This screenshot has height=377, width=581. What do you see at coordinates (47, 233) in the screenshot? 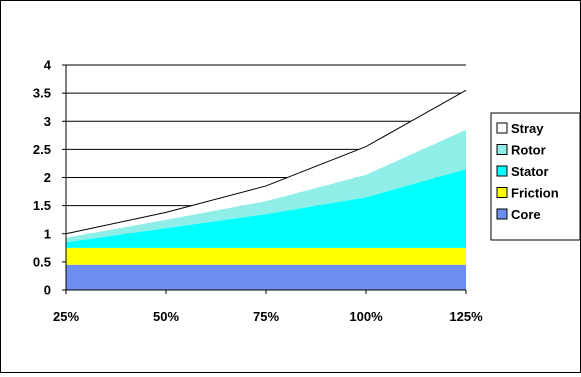
I see `y-tick-label: 1` at bounding box center [47, 233].